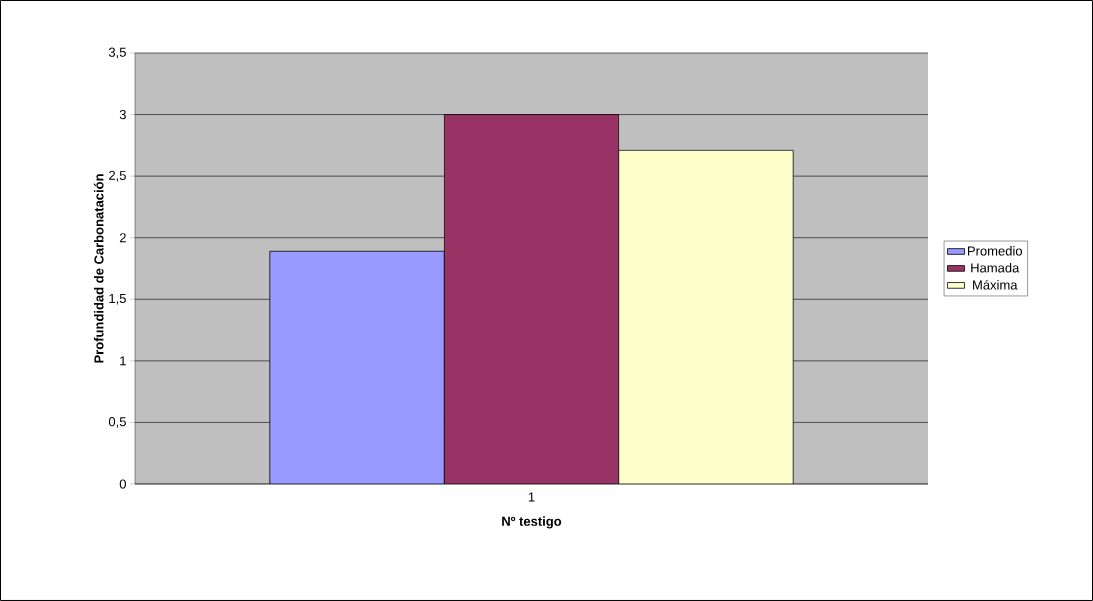 Image resolution: width=1093 pixels, height=601 pixels. What do you see at coordinates (117, 176) in the screenshot?
I see `y-tick-label: 2,5` at bounding box center [117, 176].